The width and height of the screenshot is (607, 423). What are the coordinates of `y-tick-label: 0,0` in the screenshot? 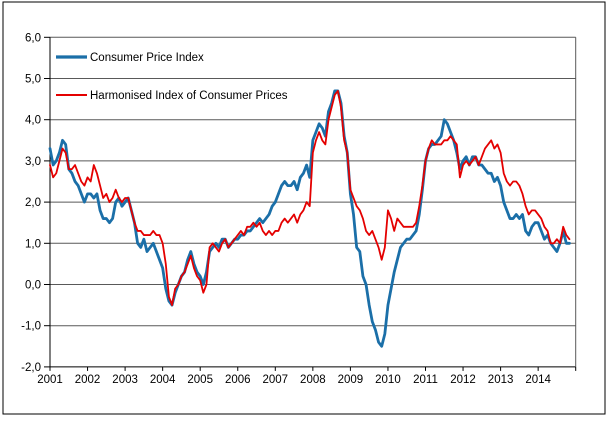 It's located at (33, 286).